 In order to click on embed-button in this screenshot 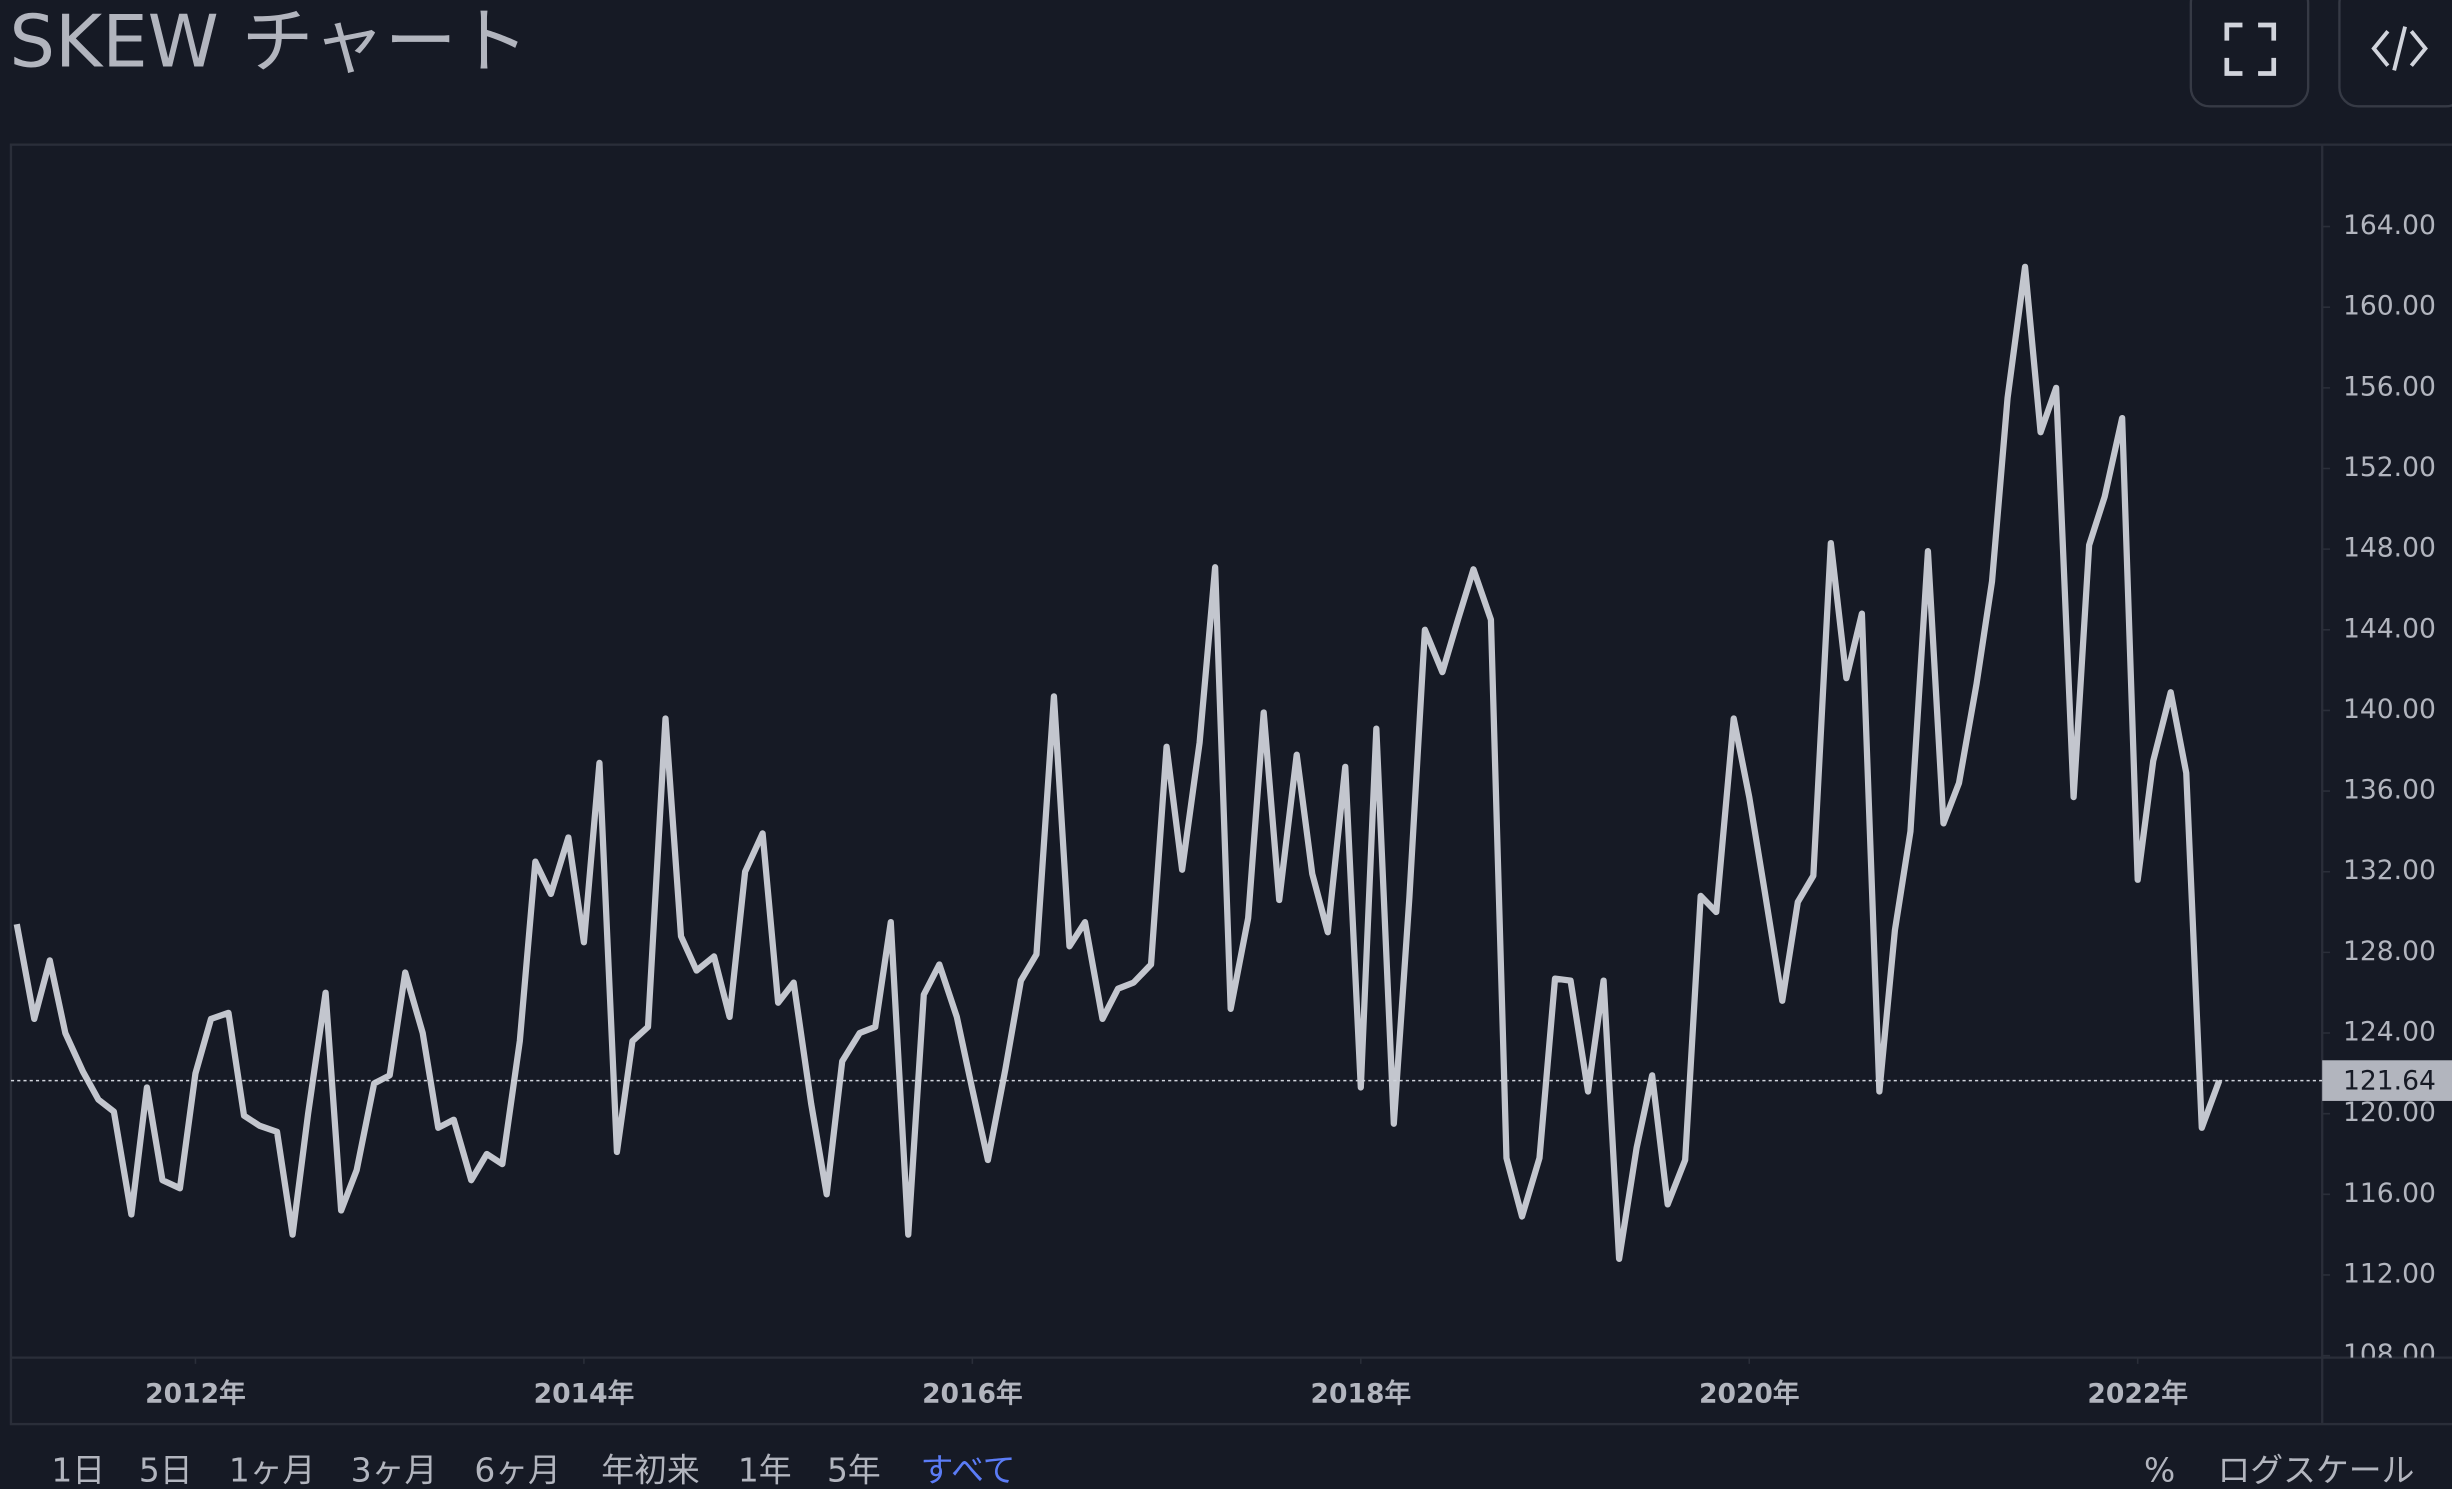, I will do `click(2395, 54)`.